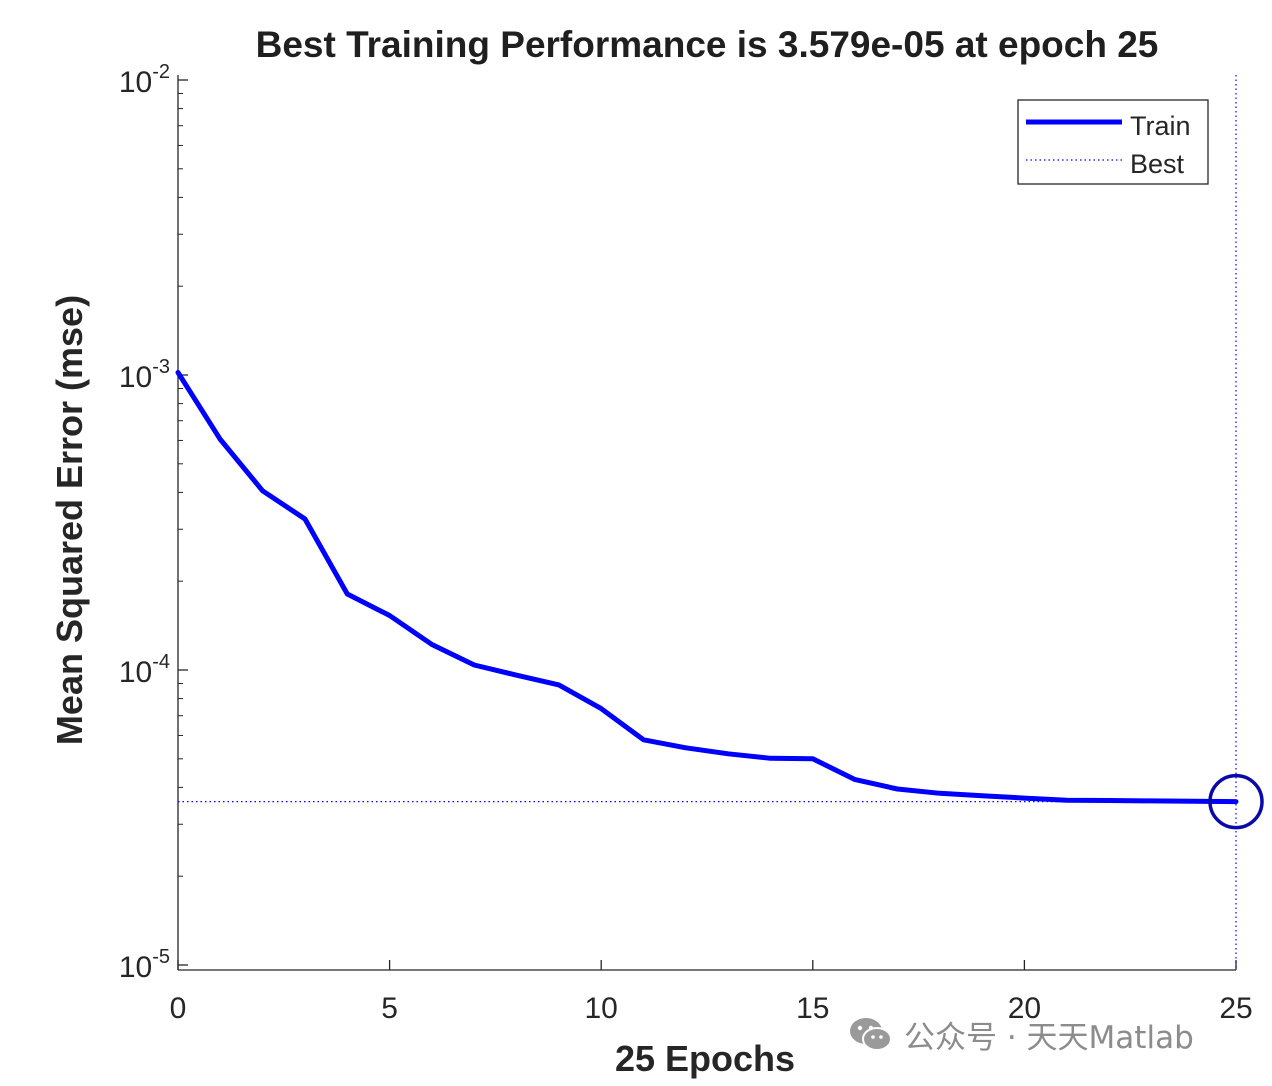 This screenshot has width=1272, height=1086. I want to click on x-axis-label: 25 Epochs, so click(705, 1058).